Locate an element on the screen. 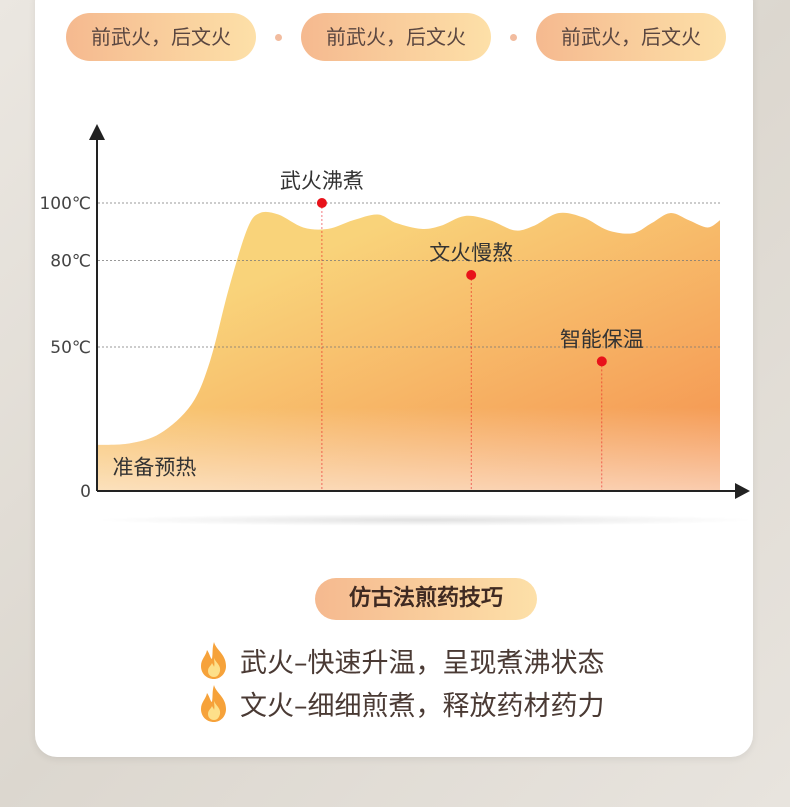 This screenshot has width=790, height=807. stage-label: 准备预热 is located at coordinates (154, 468).